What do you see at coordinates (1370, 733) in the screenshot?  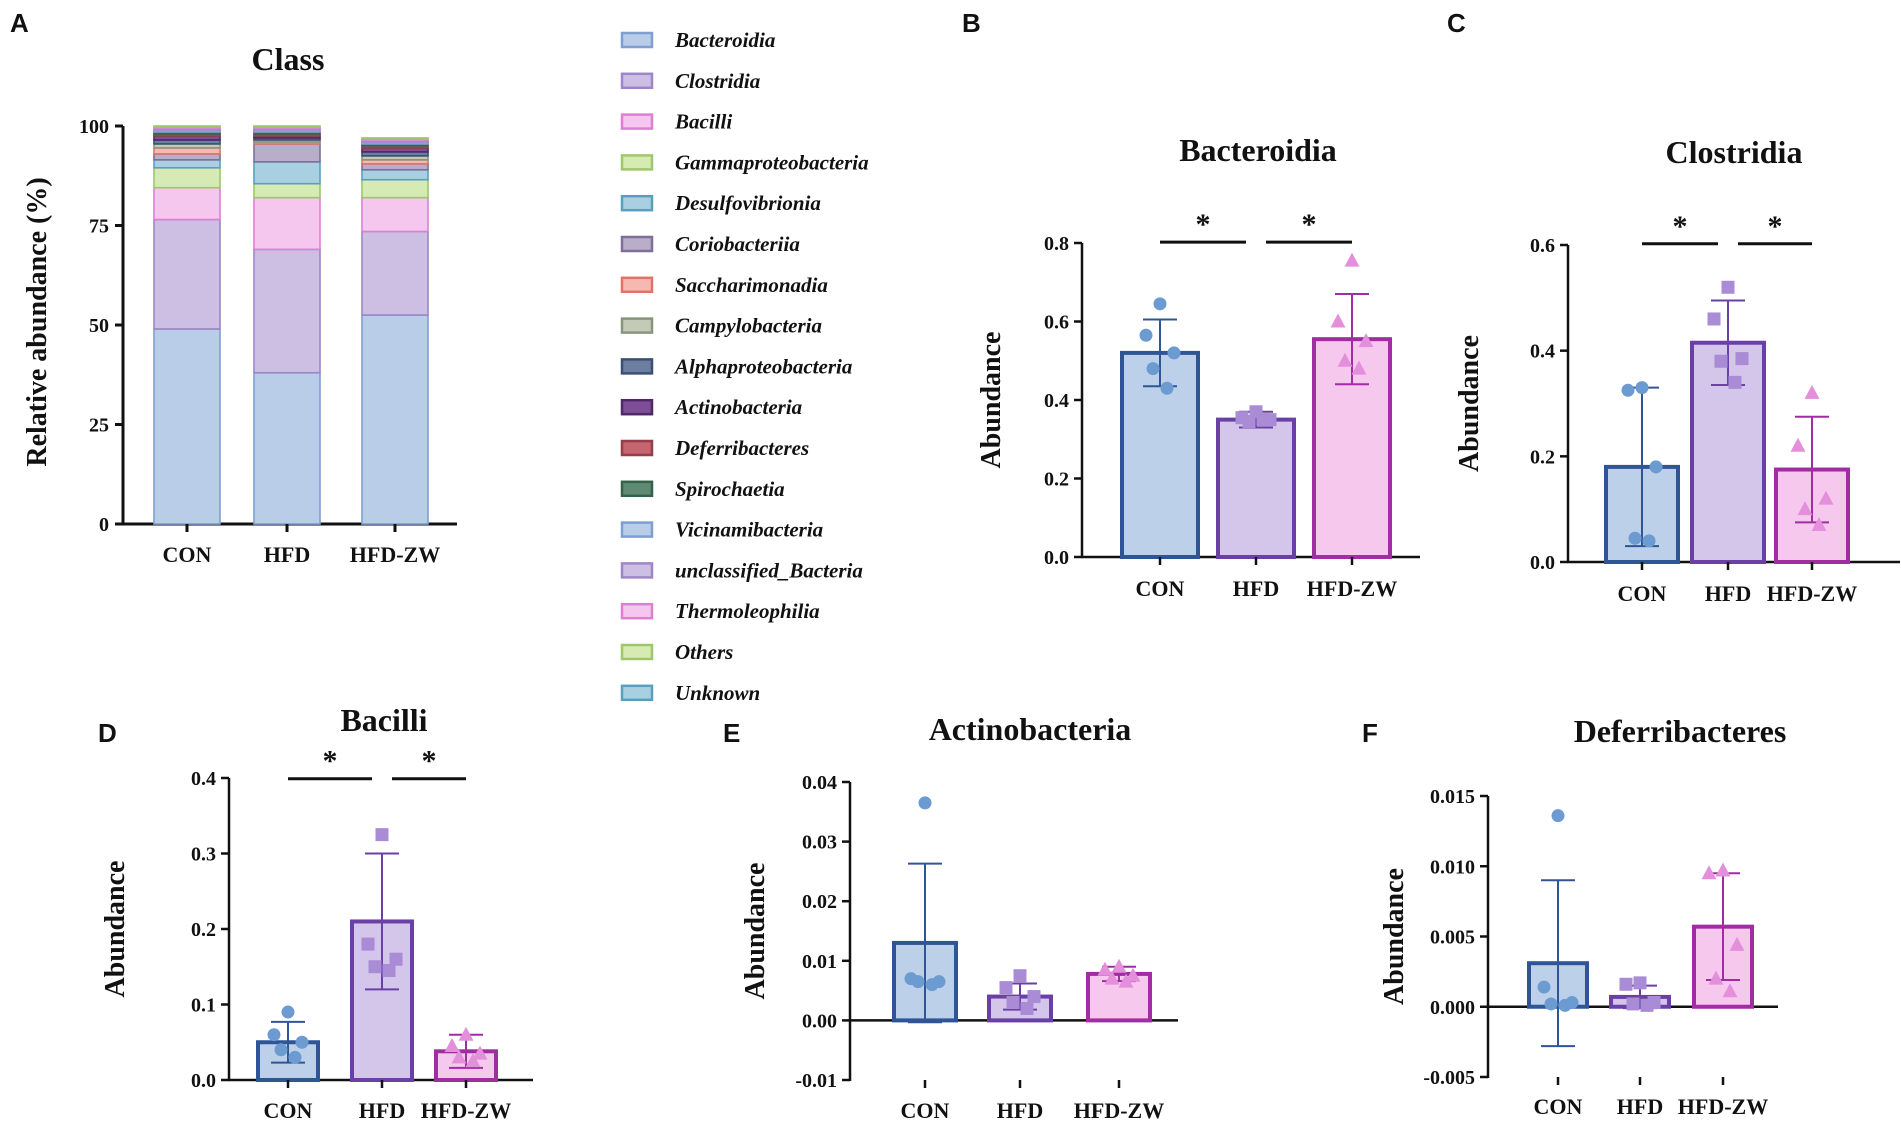 I see `panel-letter-f: F` at bounding box center [1370, 733].